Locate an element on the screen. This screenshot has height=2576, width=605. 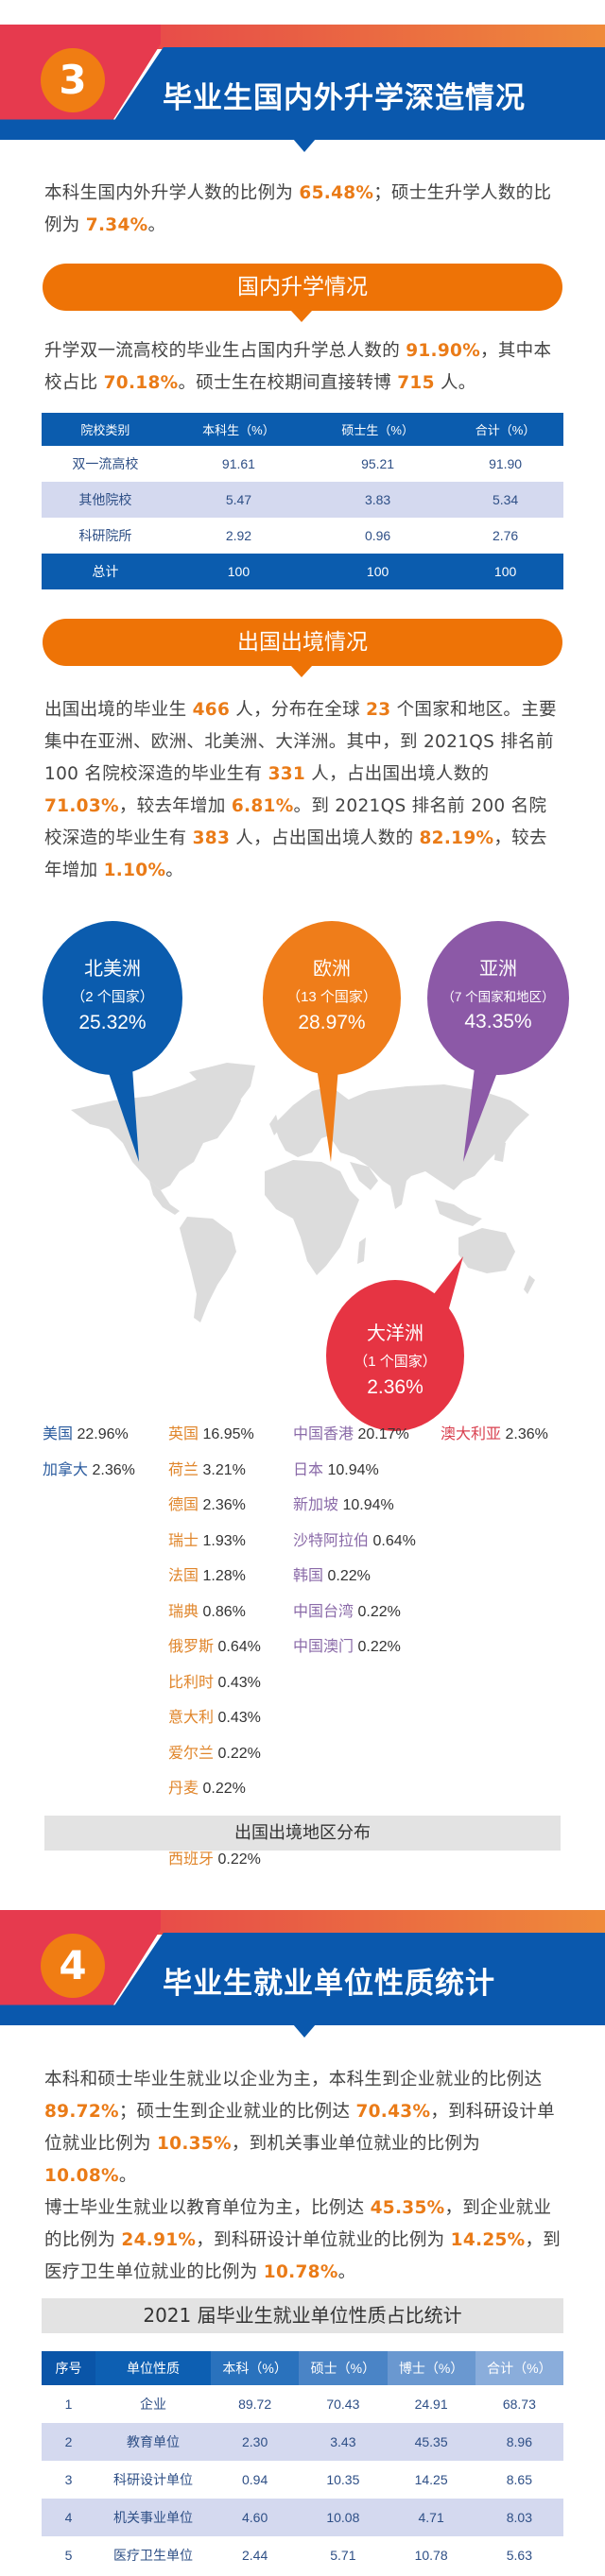
text: 升学双一流高校的毕业生占国内升学总人数的 is located at coordinates (225, 351).